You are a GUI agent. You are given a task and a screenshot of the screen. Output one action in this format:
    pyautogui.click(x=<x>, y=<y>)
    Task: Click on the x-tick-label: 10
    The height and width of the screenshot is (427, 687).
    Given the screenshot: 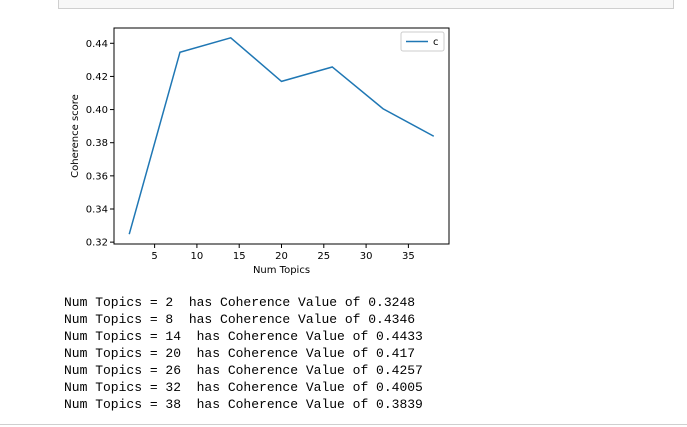 What is the action you would take?
    pyautogui.click(x=197, y=256)
    